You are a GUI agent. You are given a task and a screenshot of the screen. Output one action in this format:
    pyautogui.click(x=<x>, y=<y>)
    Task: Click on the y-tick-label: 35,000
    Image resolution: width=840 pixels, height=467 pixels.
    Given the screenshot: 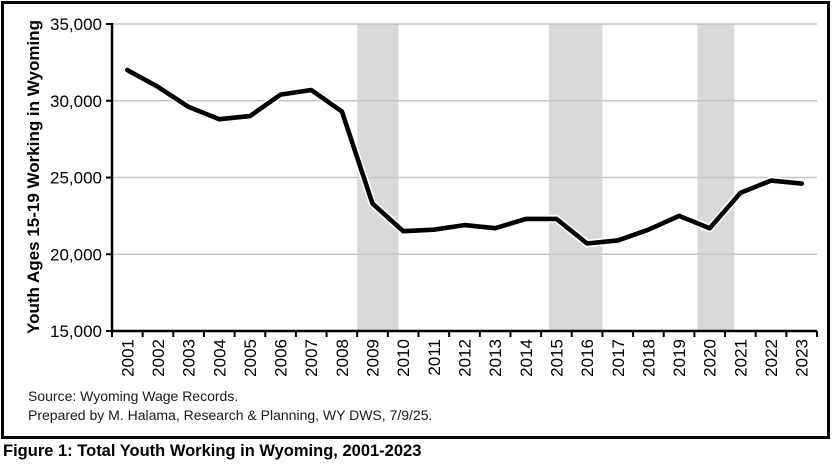 What is the action you would take?
    pyautogui.click(x=76, y=24)
    